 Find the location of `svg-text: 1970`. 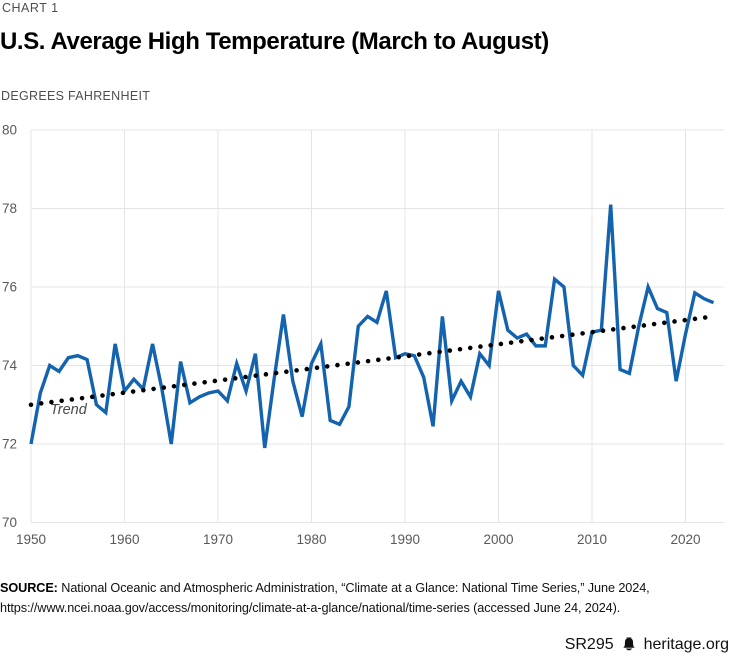

svg-text: 1970 is located at coordinates (218, 539).